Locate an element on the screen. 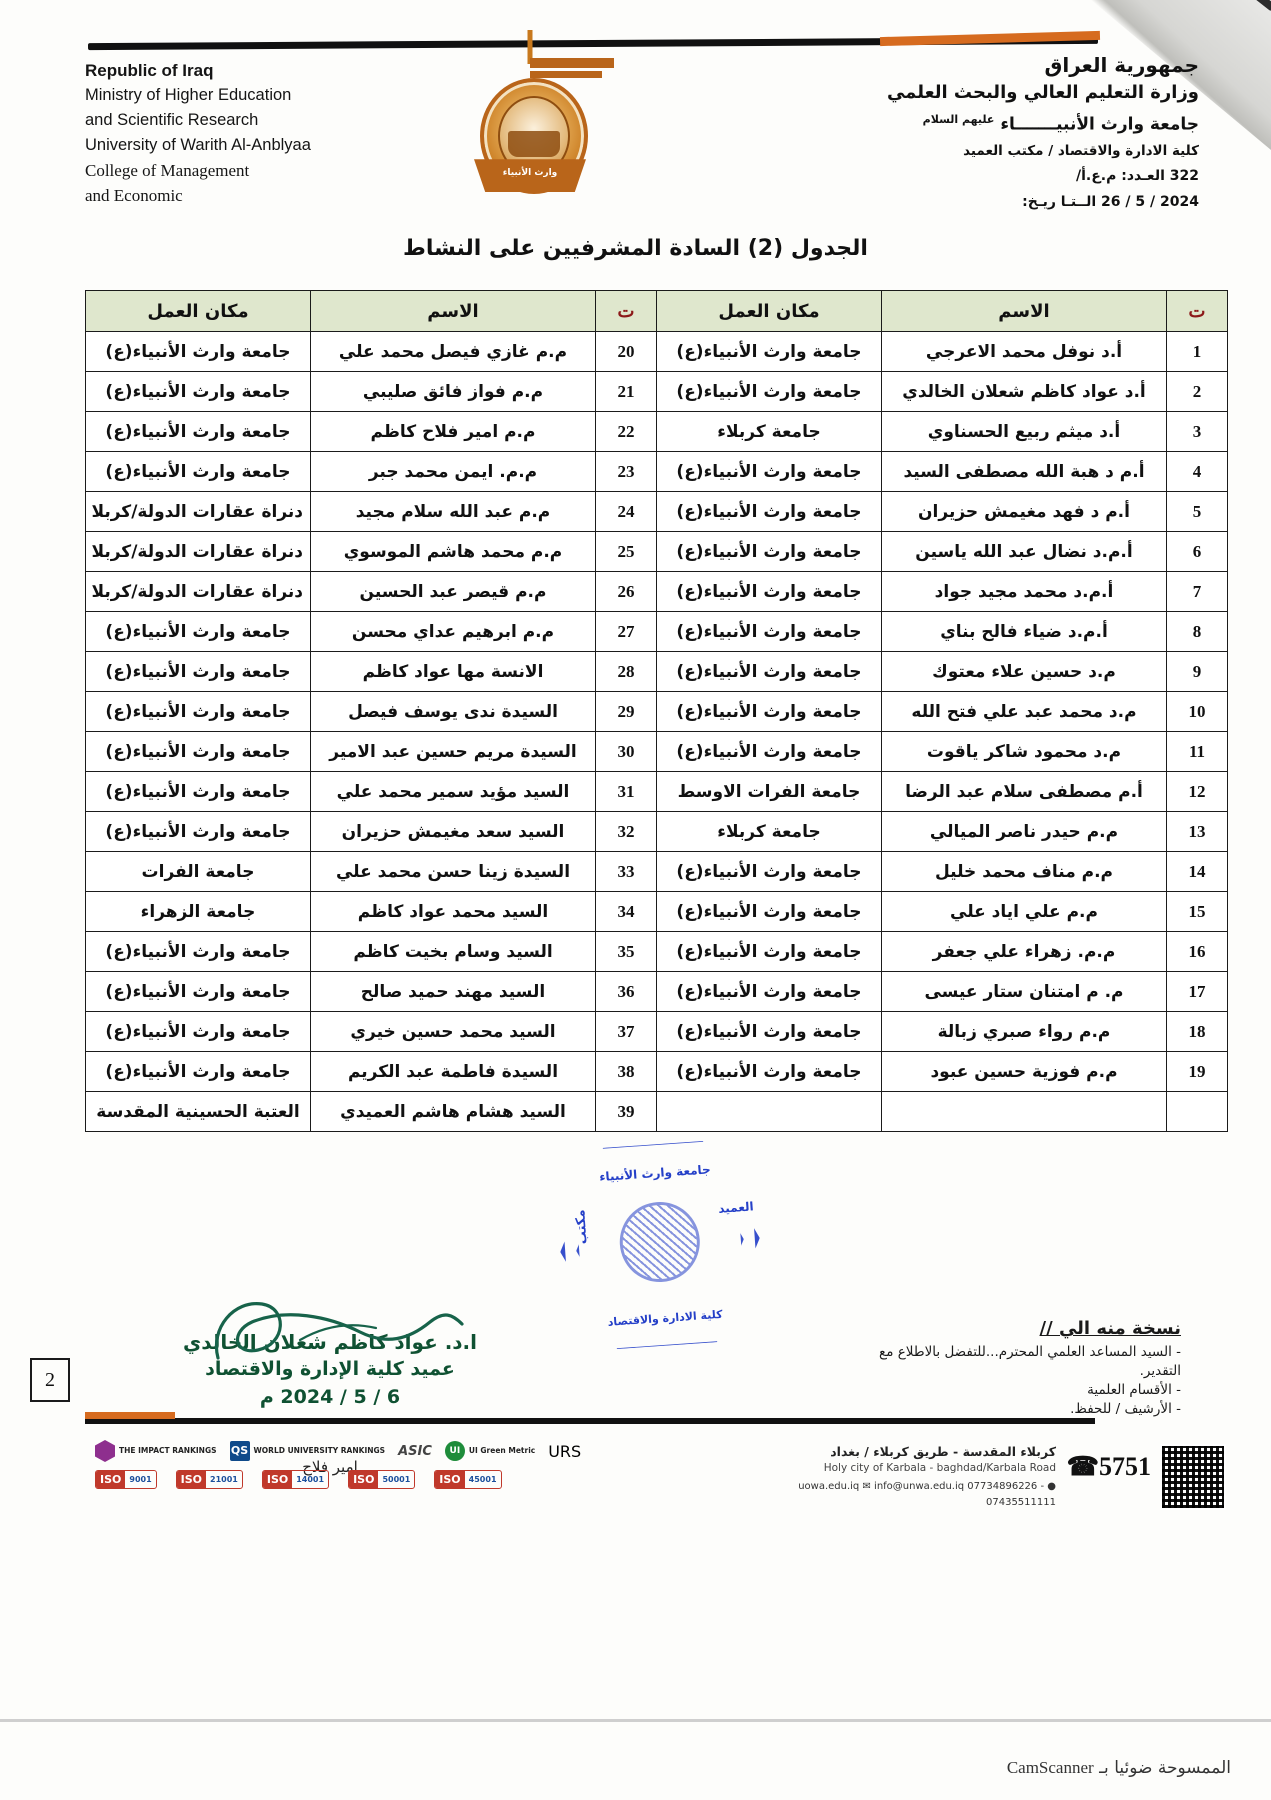 The height and width of the screenshot is (1800, 1271). col-header-place-right: مكان العمل is located at coordinates (769, 311).